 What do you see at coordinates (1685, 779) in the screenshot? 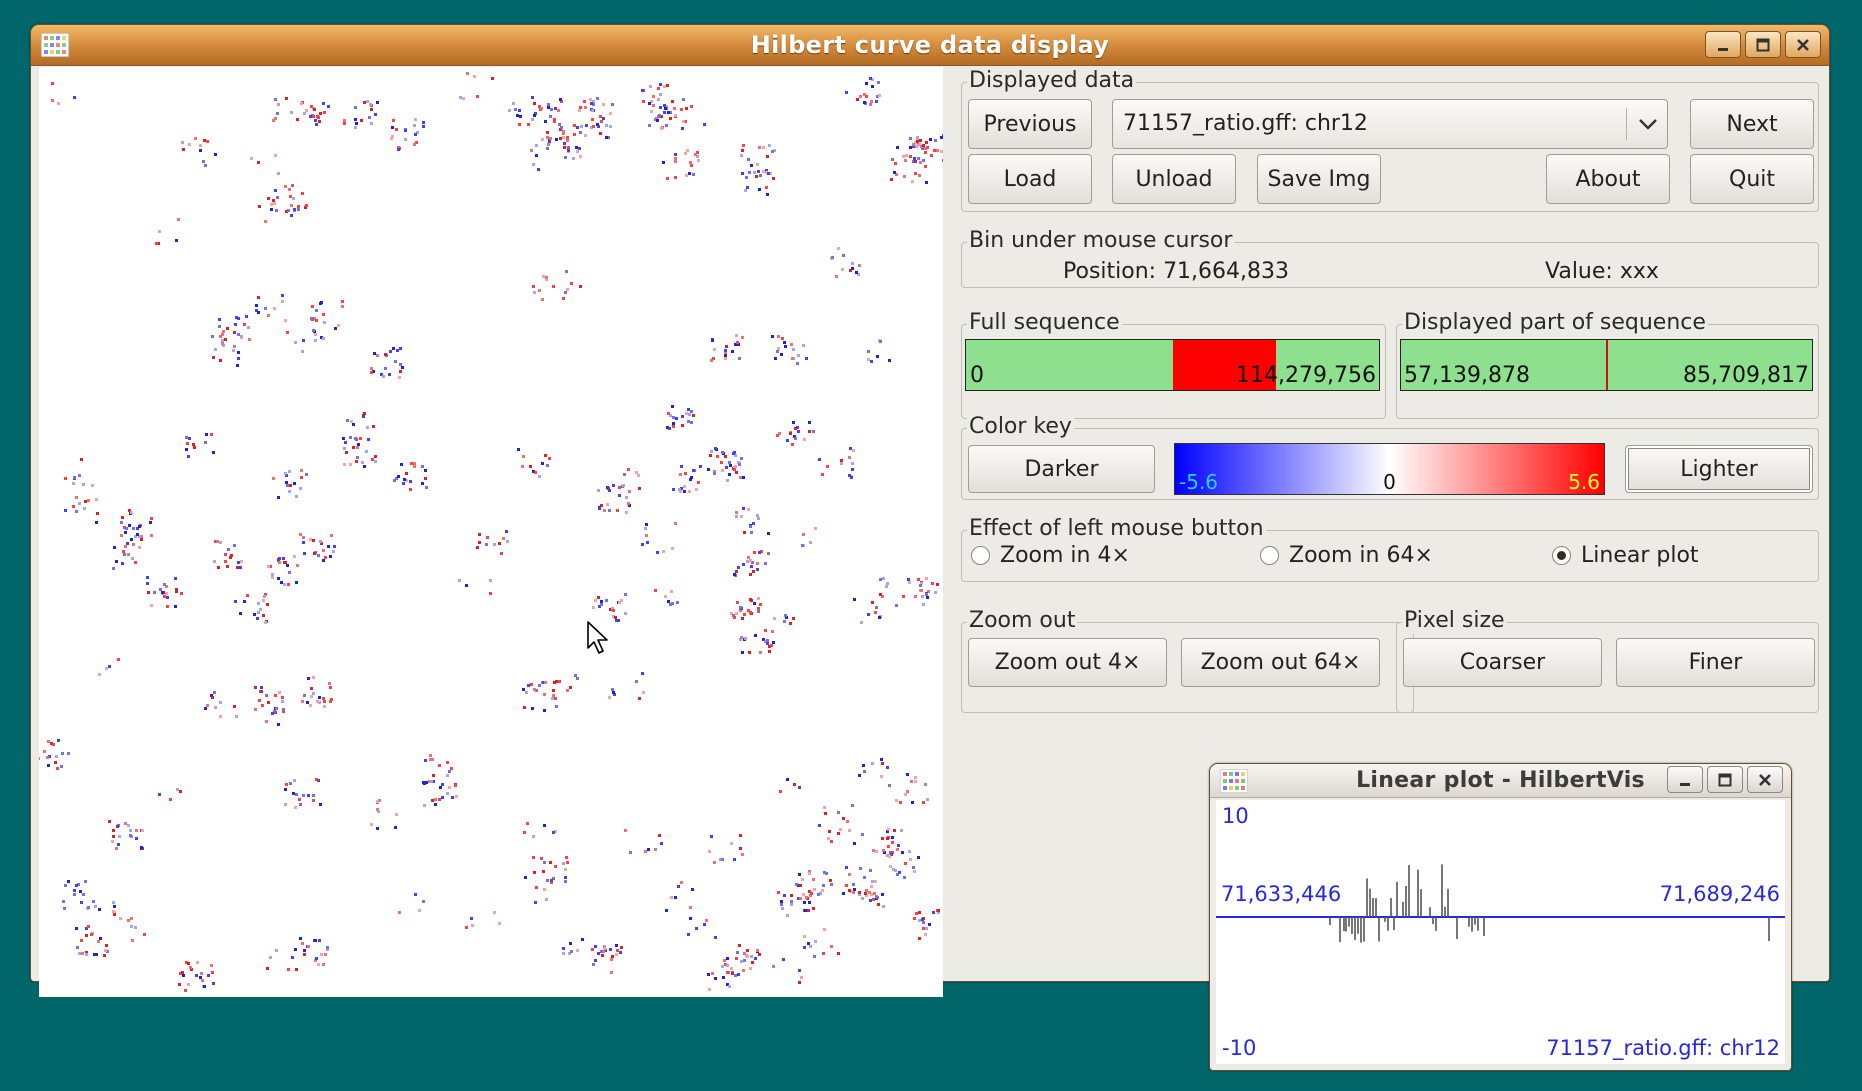
I see `plot-minimize-button` at bounding box center [1685, 779].